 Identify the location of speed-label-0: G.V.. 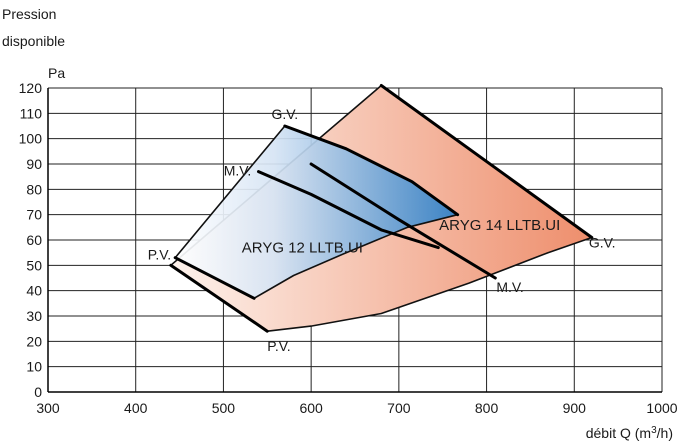
(284, 114).